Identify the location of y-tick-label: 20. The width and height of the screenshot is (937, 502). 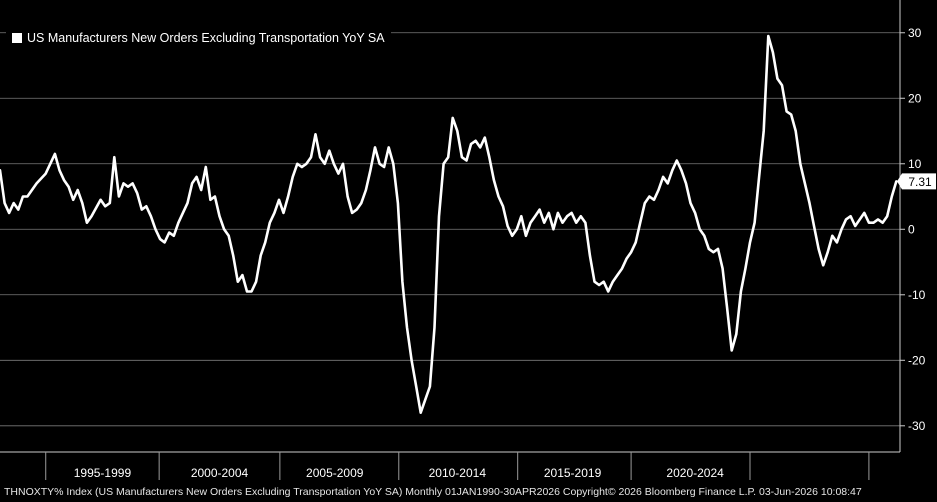
(915, 98).